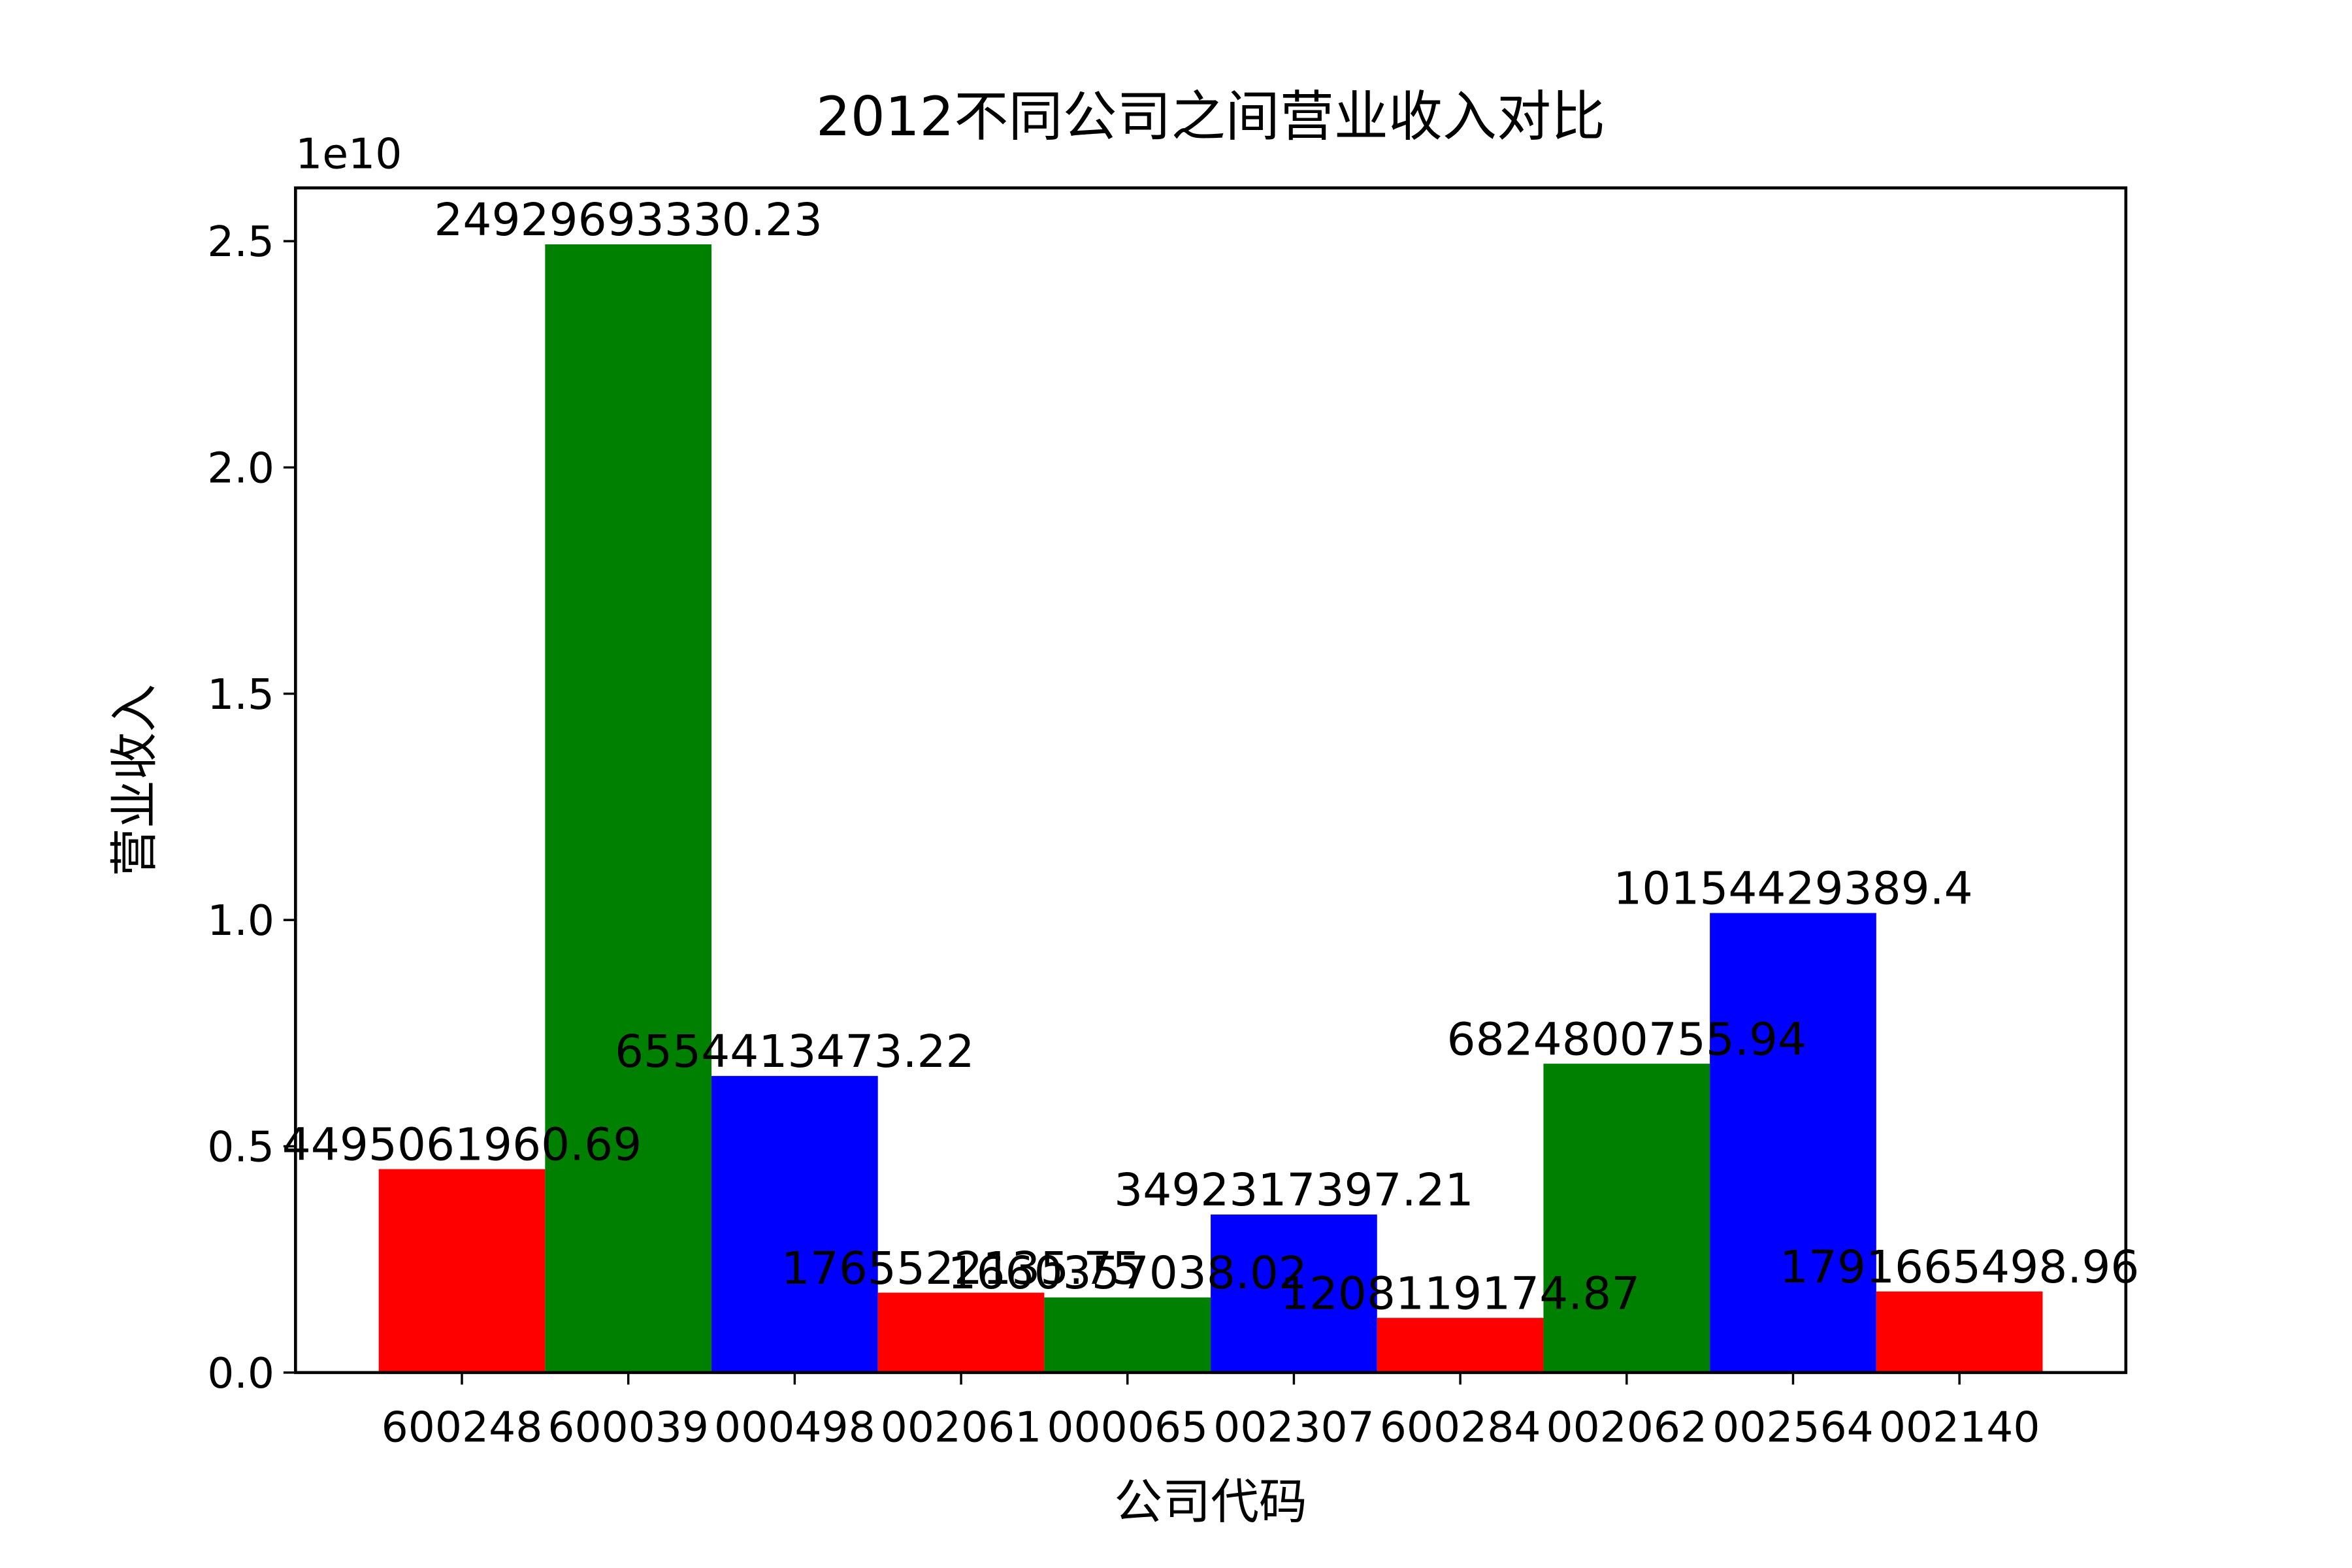  What do you see at coordinates (1210, 1502) in the screenshot?
I see `x-axis-label: 公司代码` at bounding box center [1210, 1502].